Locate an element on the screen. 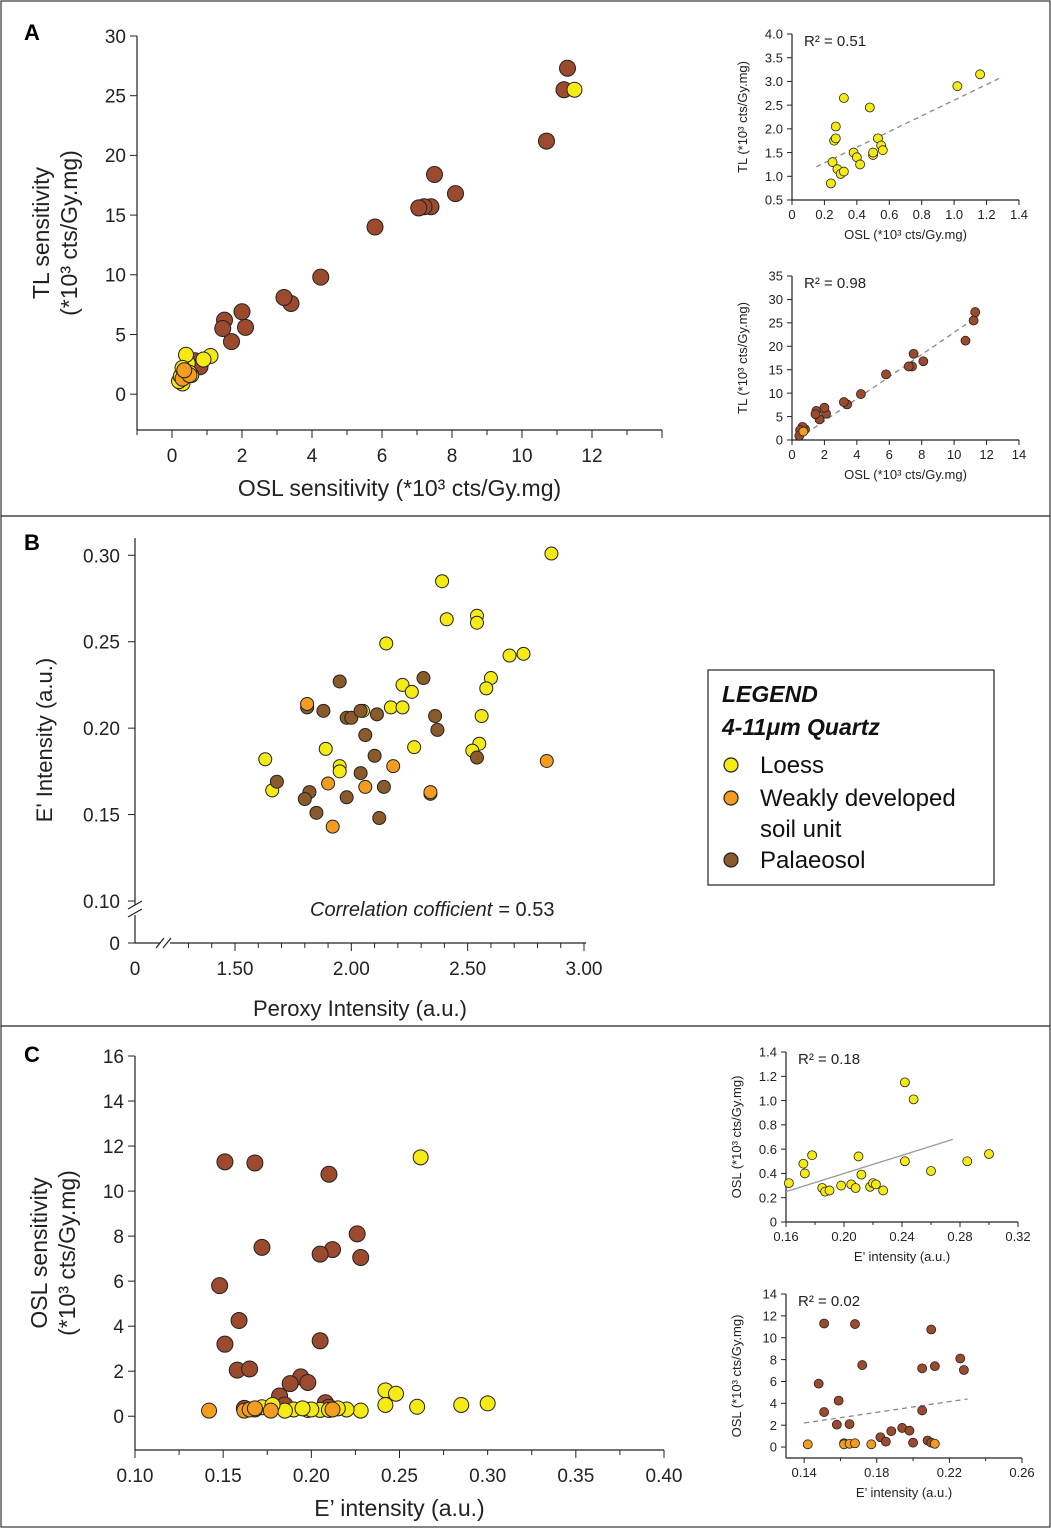 The image size is (1051, 1528). y-tick-label: 0.15 is located at coordinates (101, 816).